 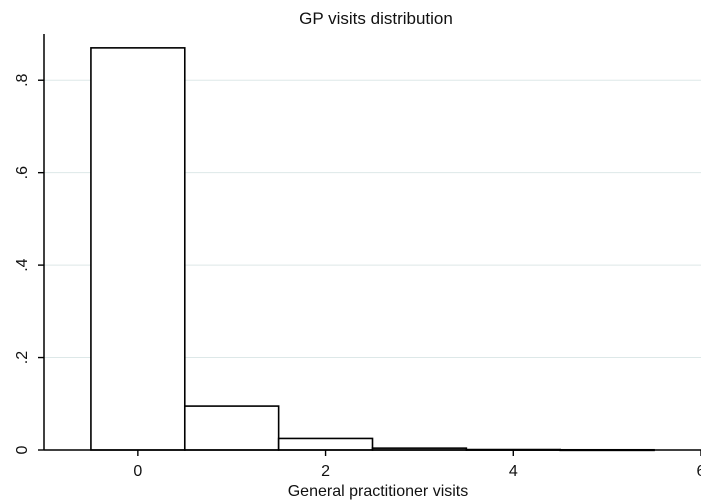 What do you see at coordinates (376, 18) in the screenshot?
I see `chart-title: GP visits distribution` at bounding box center [376, 18].